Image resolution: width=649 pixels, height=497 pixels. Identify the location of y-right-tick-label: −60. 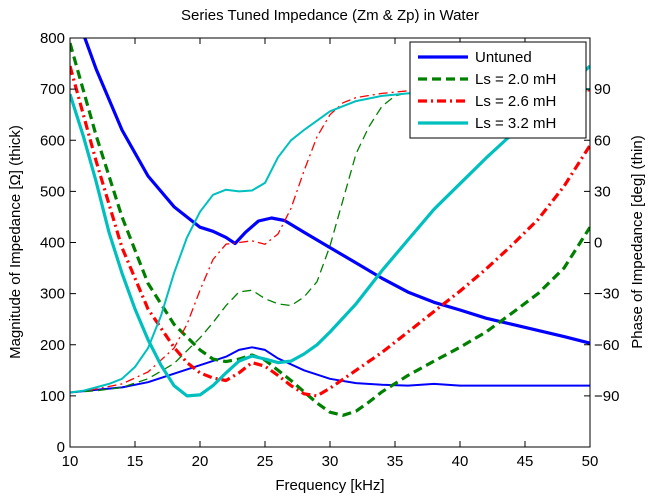
(606, 345).